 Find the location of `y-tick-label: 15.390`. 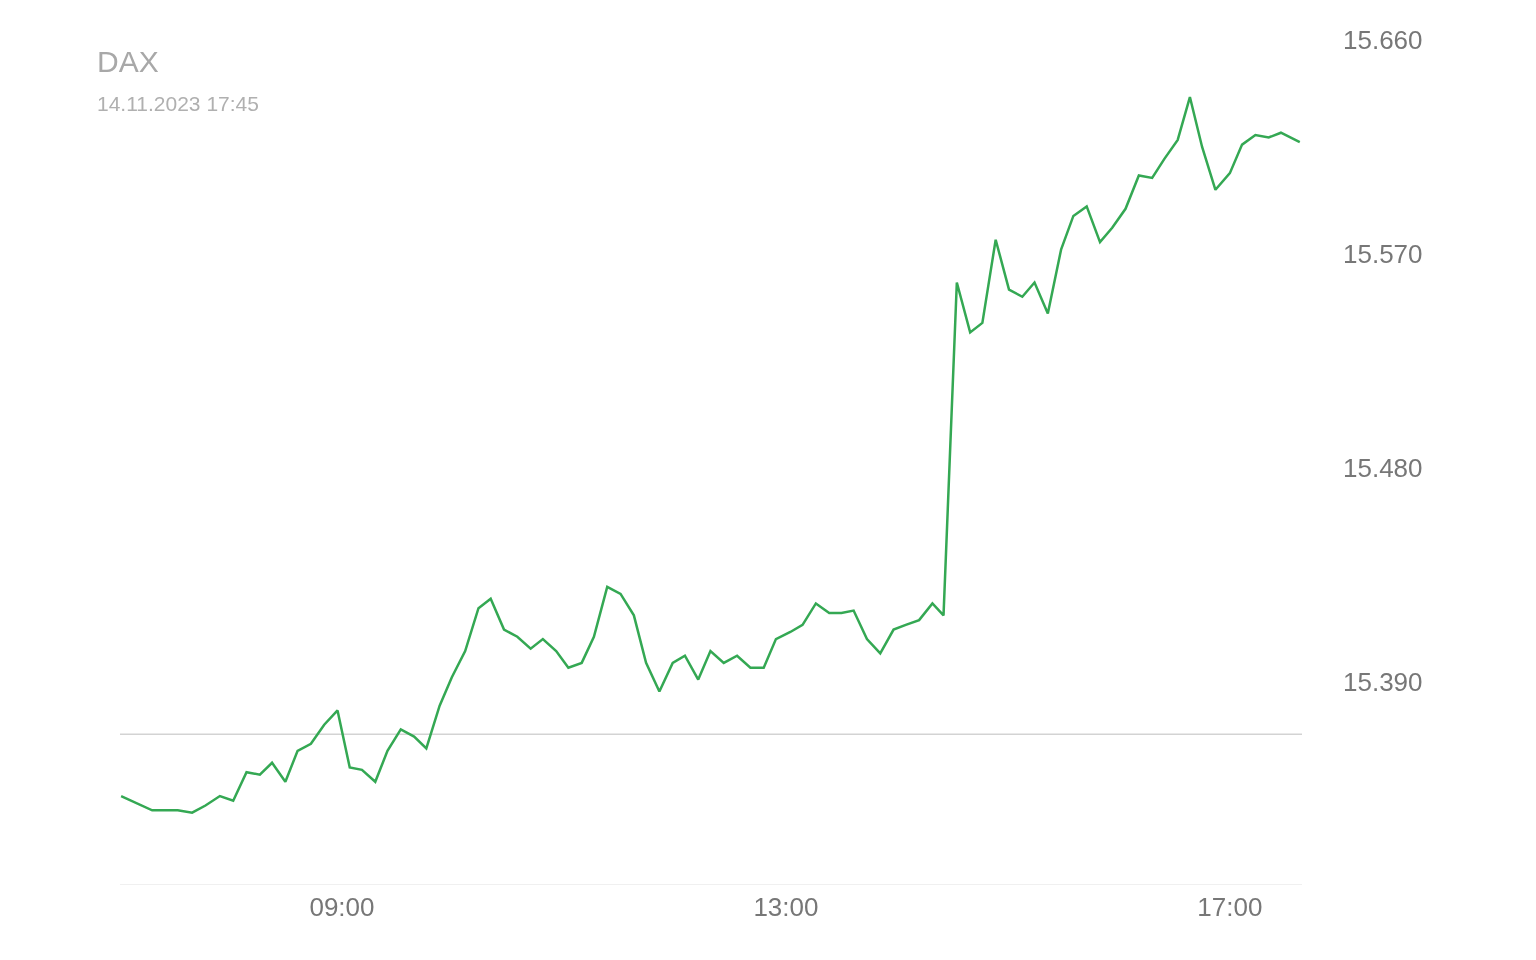

y-tick-label: 15.390 is located at coordinates (1383, 682).